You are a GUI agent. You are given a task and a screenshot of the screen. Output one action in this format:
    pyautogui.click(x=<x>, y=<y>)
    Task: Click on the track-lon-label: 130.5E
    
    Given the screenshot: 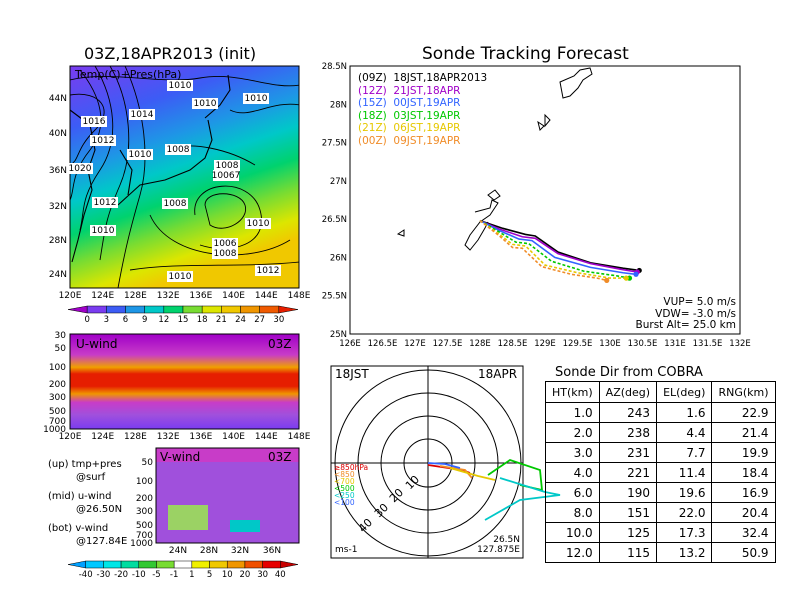 What is the action you would take?
    pyautogui.click(x=643, y=344)
    